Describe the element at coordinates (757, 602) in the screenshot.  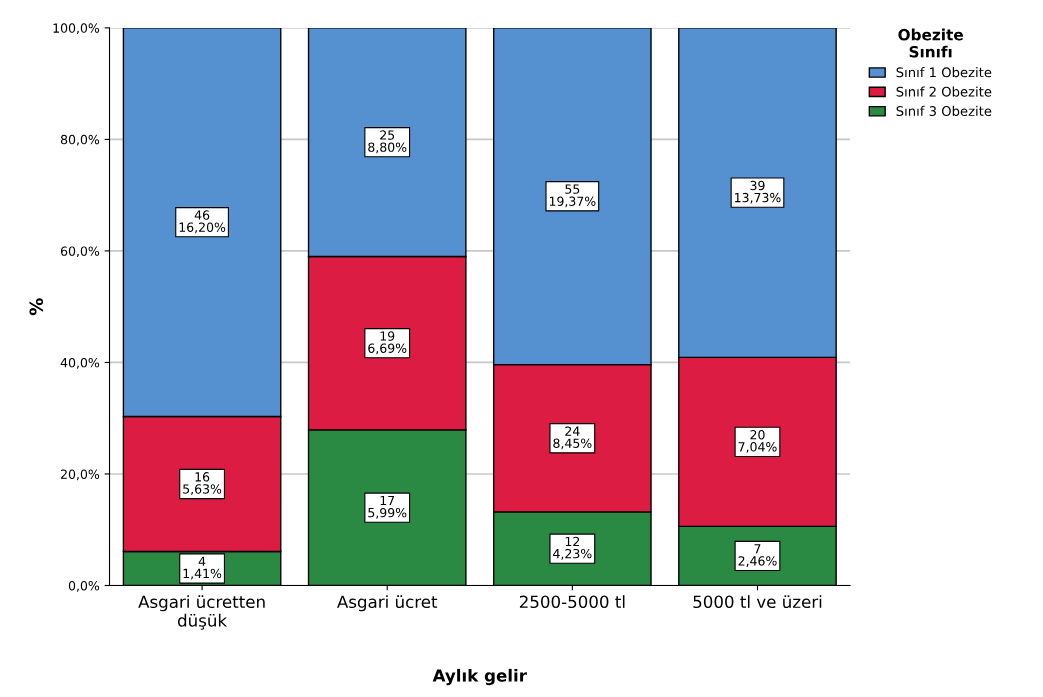
I see `x-tick-label: 5000 tl ve üzeri` at that location.